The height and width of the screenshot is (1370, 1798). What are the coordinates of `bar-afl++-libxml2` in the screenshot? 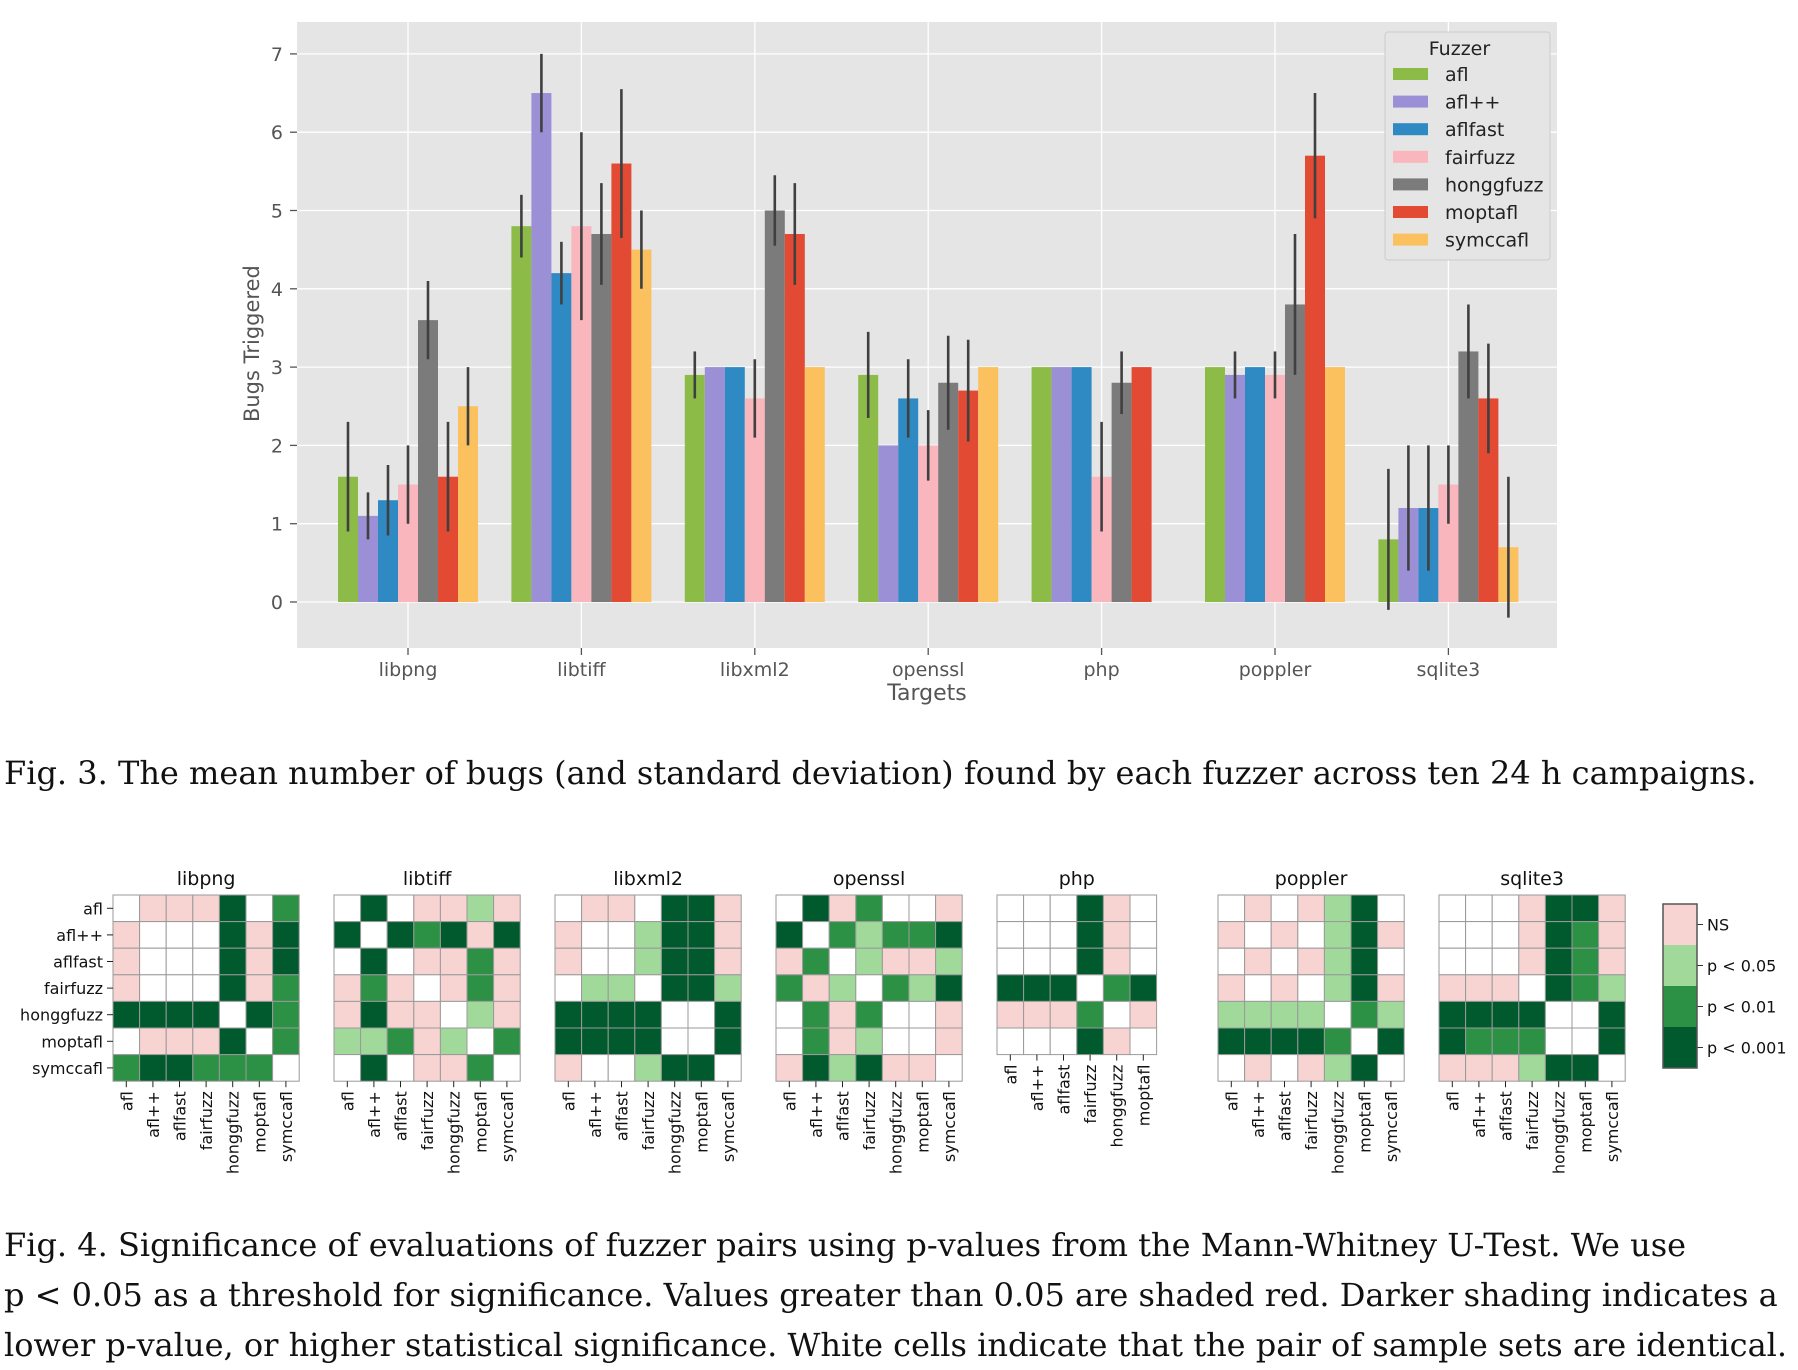 It's located at (714, 484).